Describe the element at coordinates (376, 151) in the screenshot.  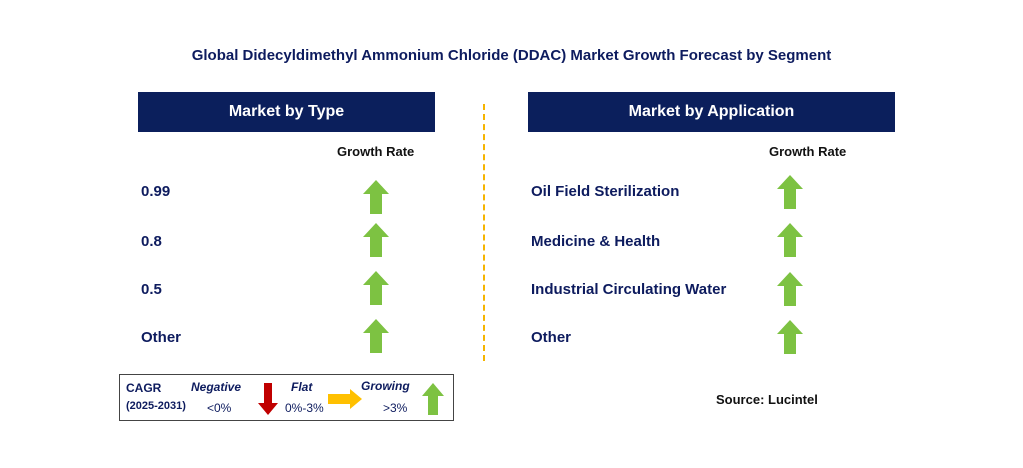
I see `type-growth-rate-label: Growth Rate` at that location.